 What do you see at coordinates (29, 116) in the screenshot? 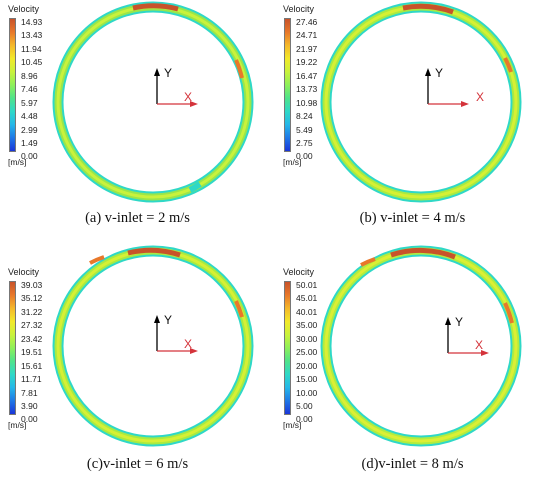
I see `legend-tick: 4.48` at bounding box center [29, 116].